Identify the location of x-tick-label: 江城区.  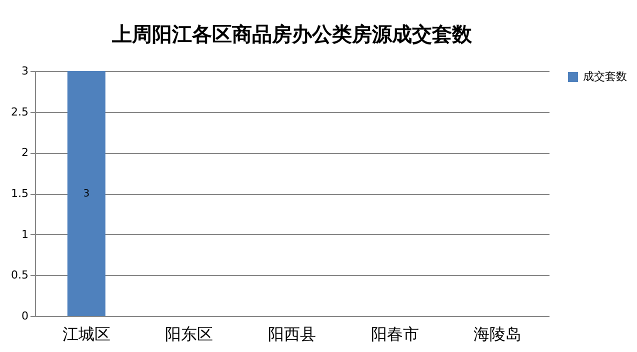
(86, 334).